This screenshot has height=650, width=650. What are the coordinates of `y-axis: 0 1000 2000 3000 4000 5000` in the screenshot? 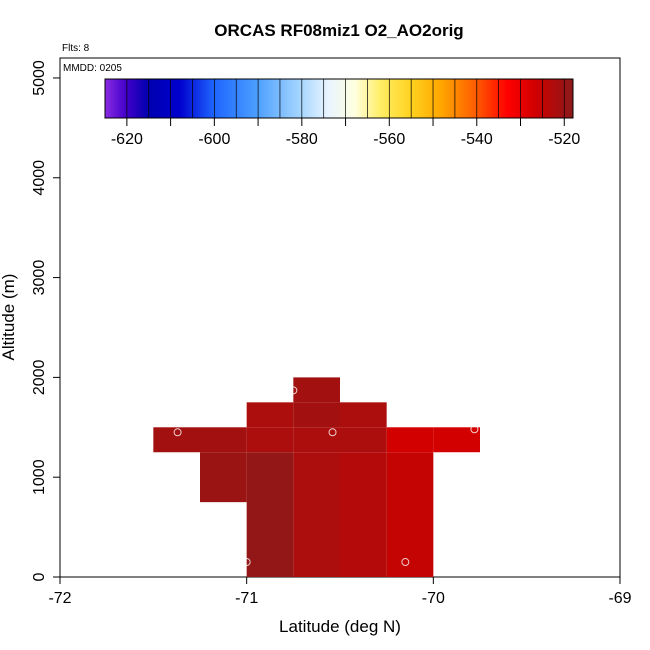 It's located at (45, 320).